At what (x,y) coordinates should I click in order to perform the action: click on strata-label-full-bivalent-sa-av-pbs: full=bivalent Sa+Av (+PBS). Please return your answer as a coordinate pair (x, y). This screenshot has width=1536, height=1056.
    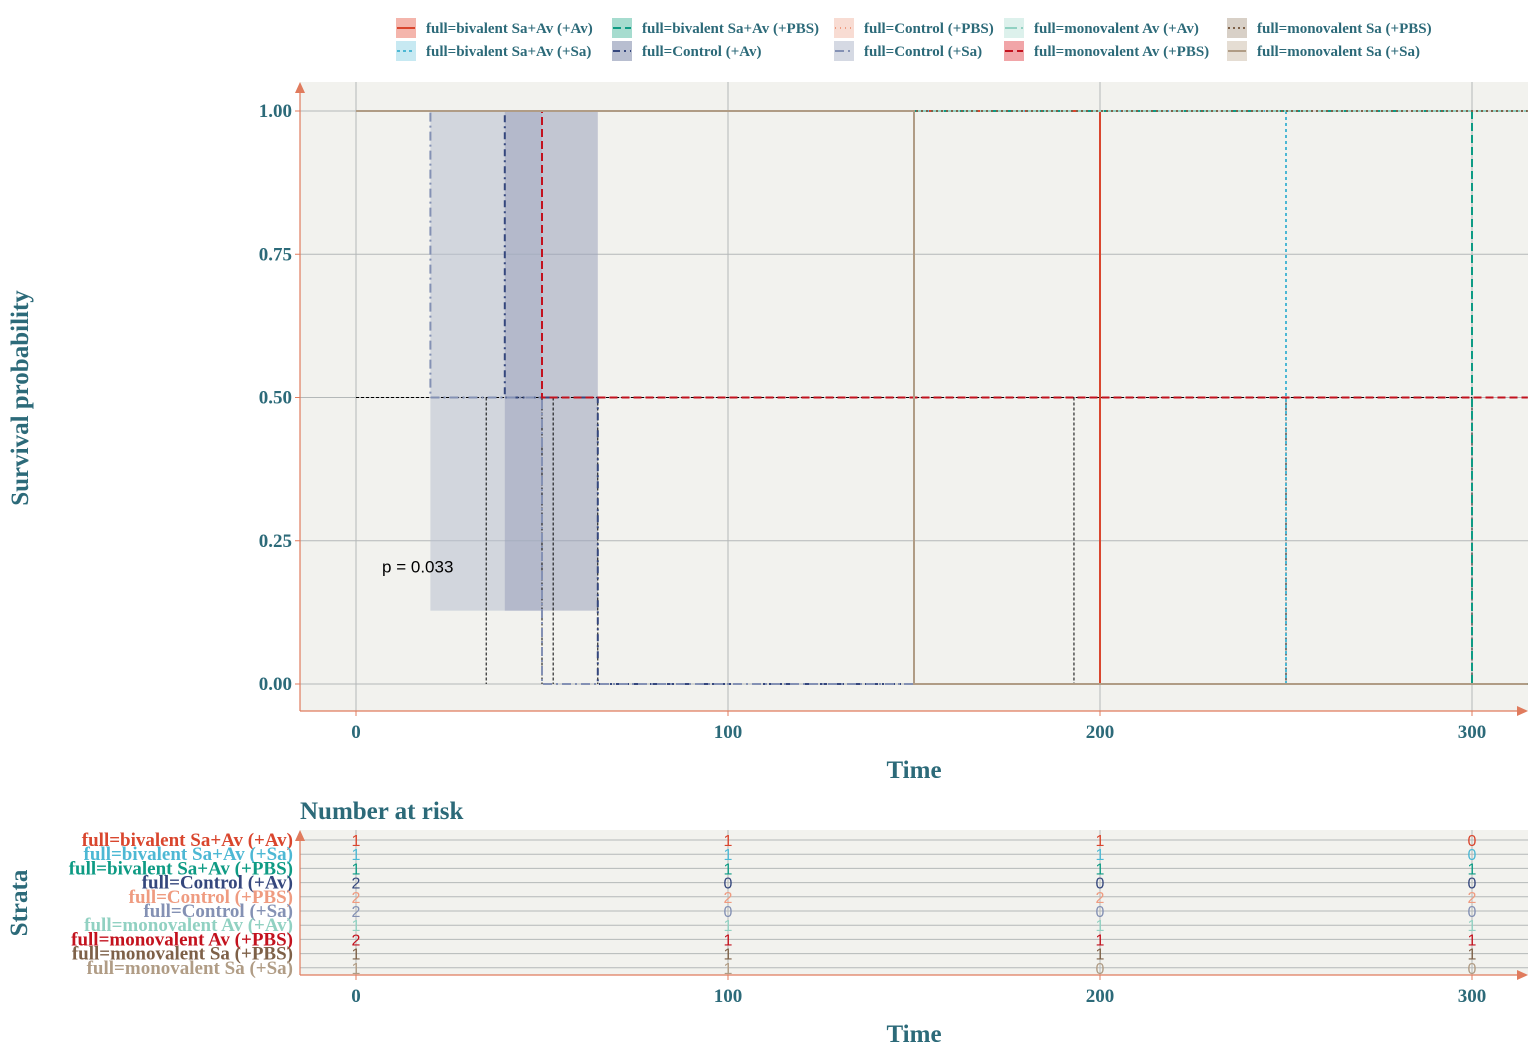
    Looking at the image, I should click on (181, 868).